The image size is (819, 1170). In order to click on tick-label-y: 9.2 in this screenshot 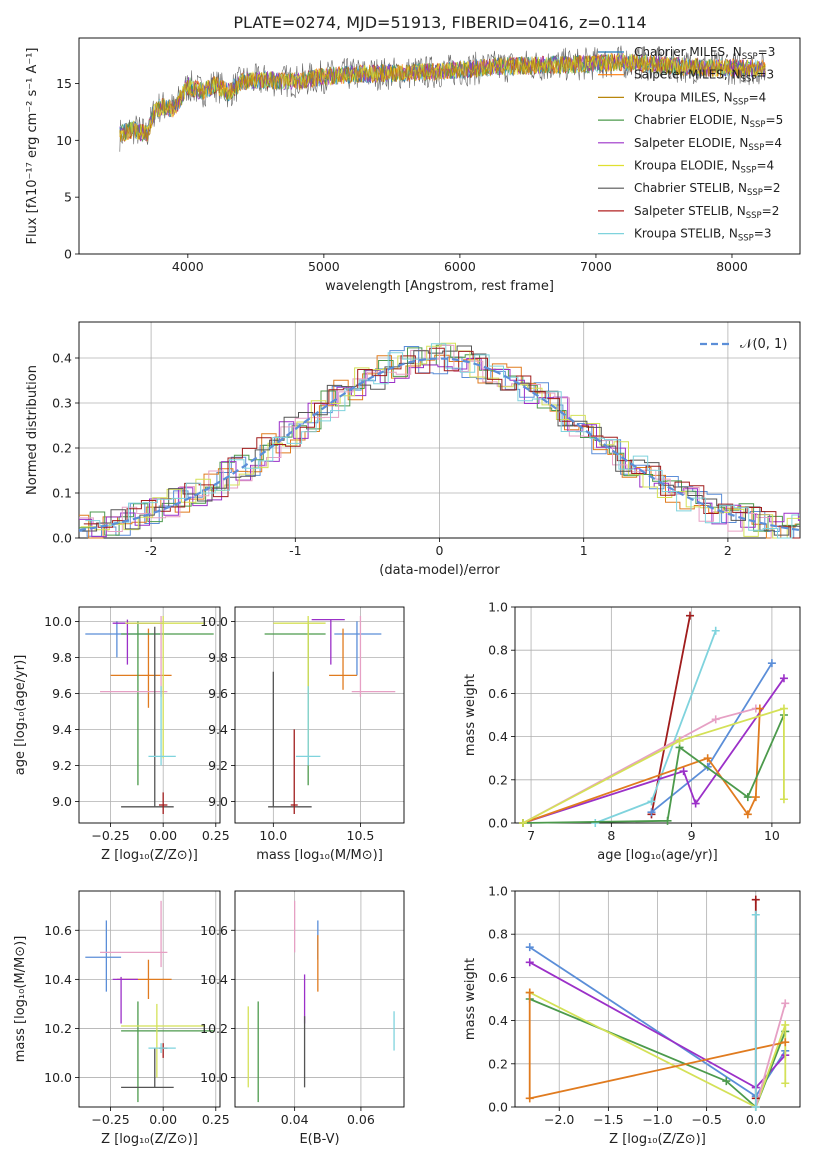, I will do `click(62, 765)`.